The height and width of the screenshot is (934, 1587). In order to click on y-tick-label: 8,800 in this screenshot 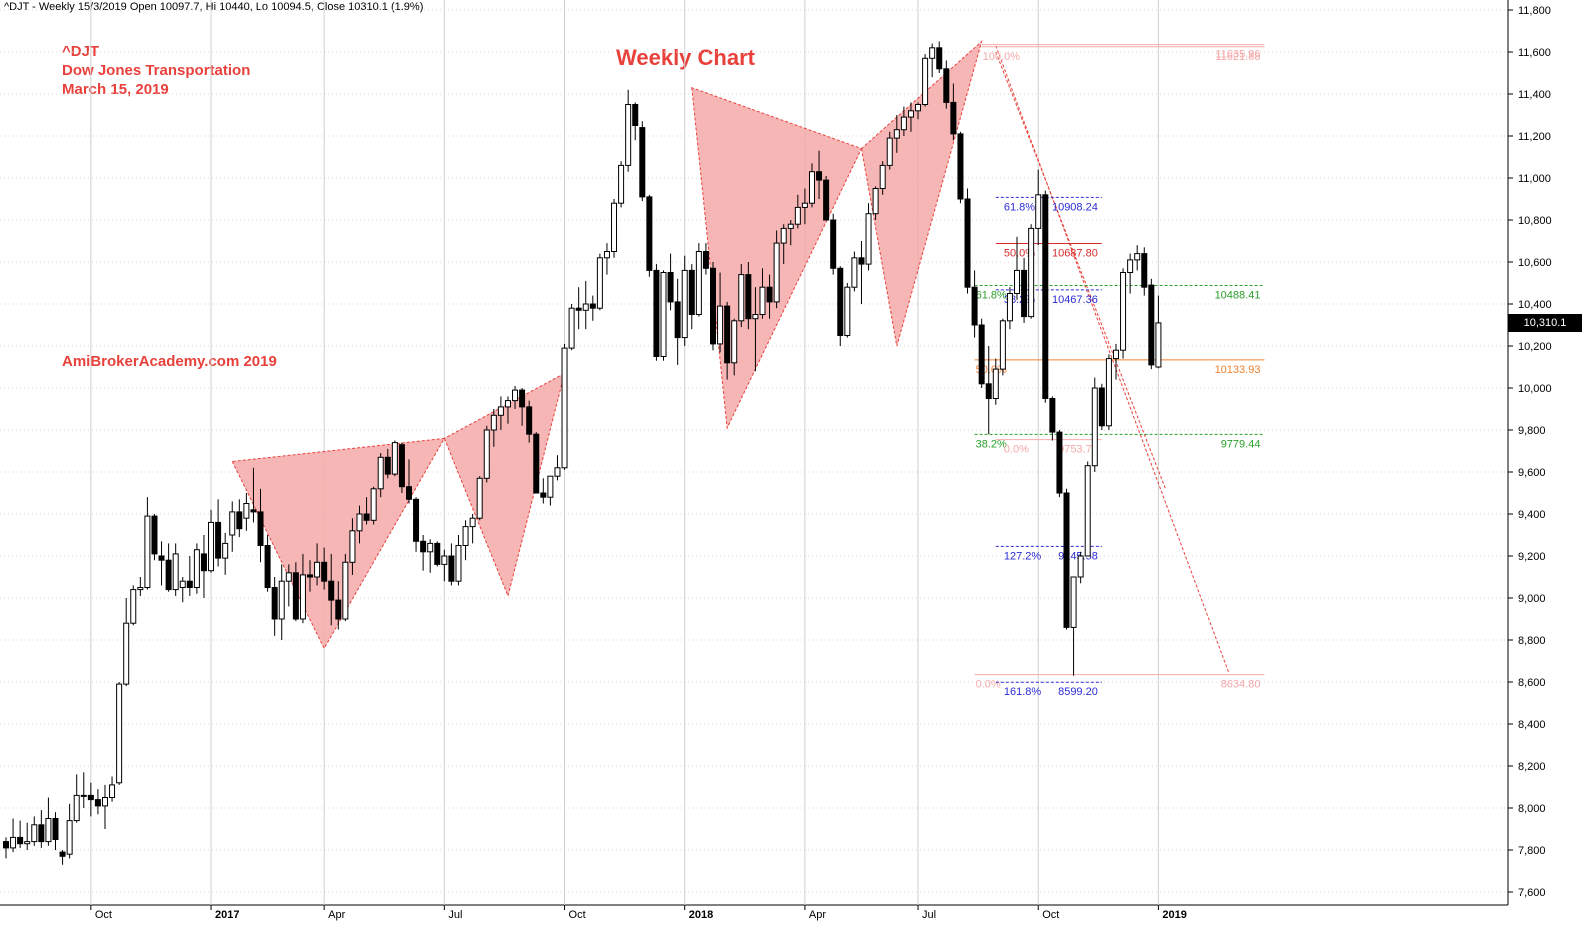, I will do `click(1532, 641)`.